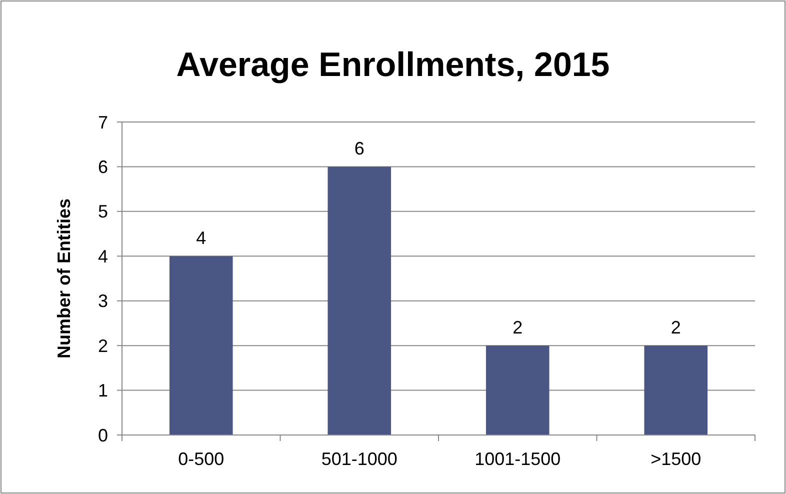 The image size is (786, 494). Describe the element at coordinates (359, 148) in the screenshot. I see `data-label: 6` at that location.